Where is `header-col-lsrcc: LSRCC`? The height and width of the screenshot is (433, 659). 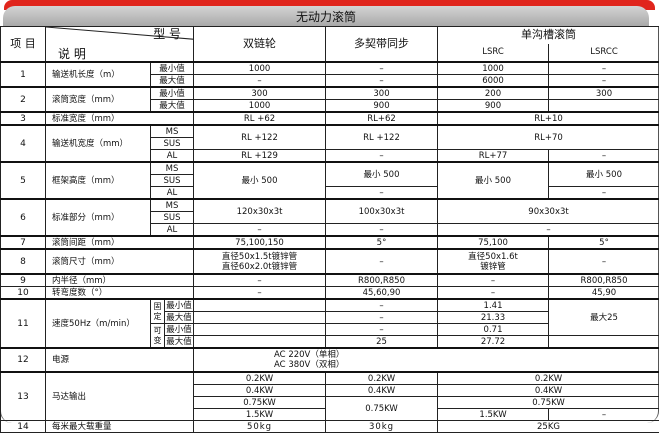 header-col-lsrcc: LSRCC is located at coordinates (604, 53).